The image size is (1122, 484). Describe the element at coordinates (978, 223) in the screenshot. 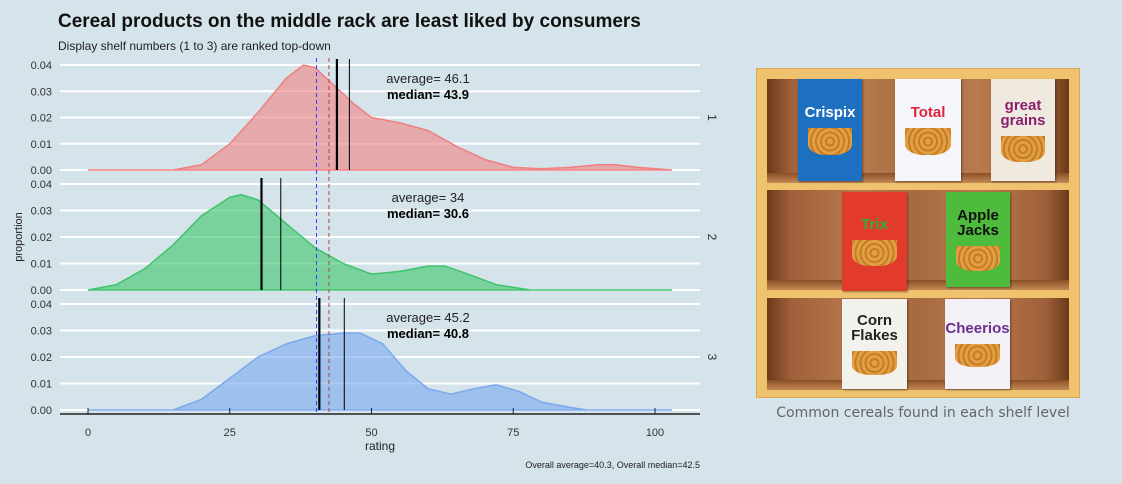

I see `cereal-box-name: Apple Jacks` at that location.